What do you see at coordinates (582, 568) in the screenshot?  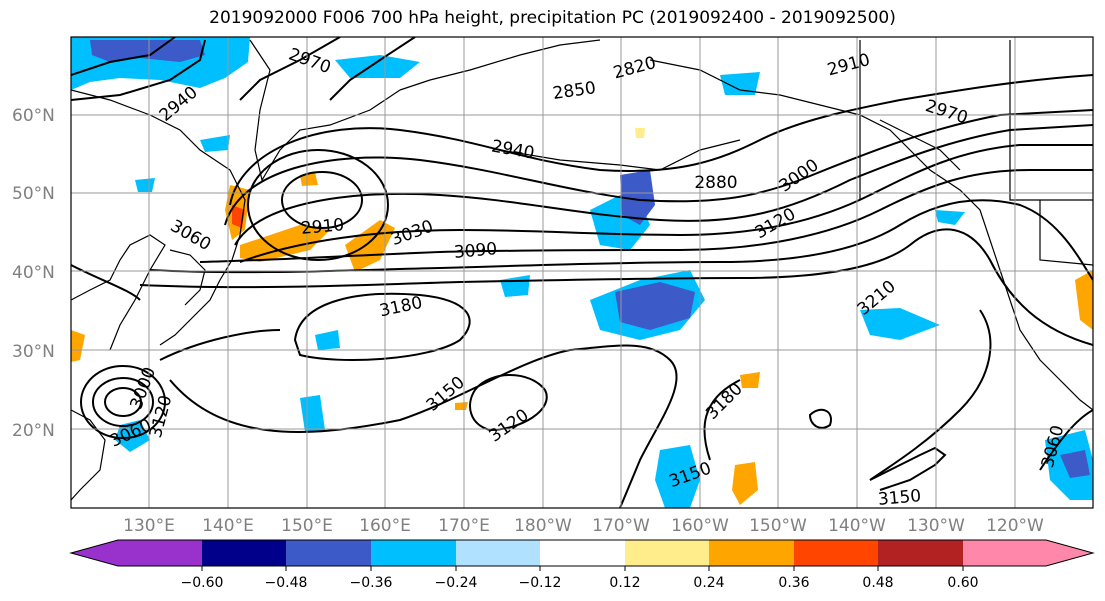 I see `colorbar-ticks` at bounding box center [582, 568].